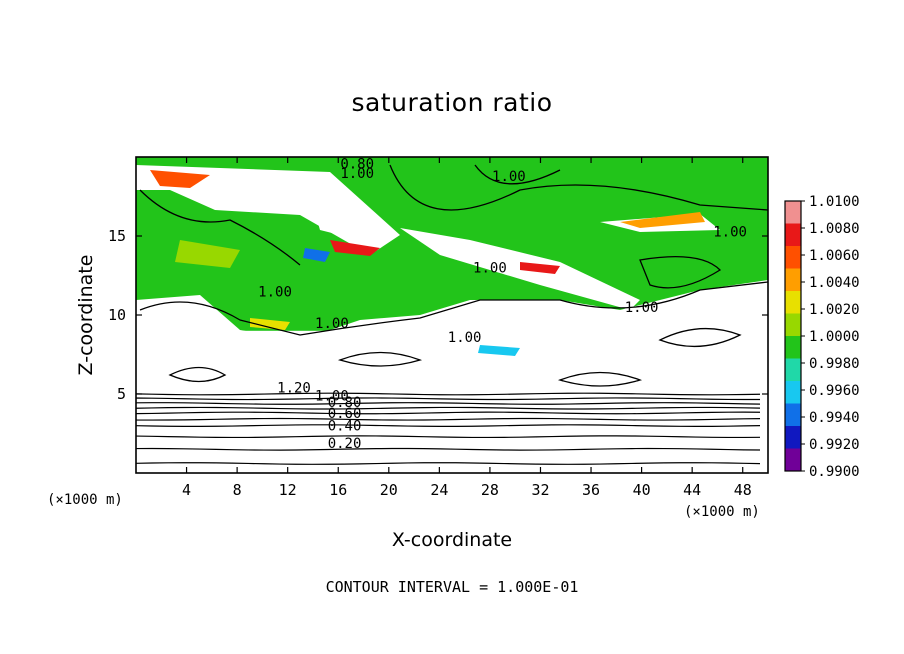  I want to click on chart-title: saturation ratio, so click(452, 102).